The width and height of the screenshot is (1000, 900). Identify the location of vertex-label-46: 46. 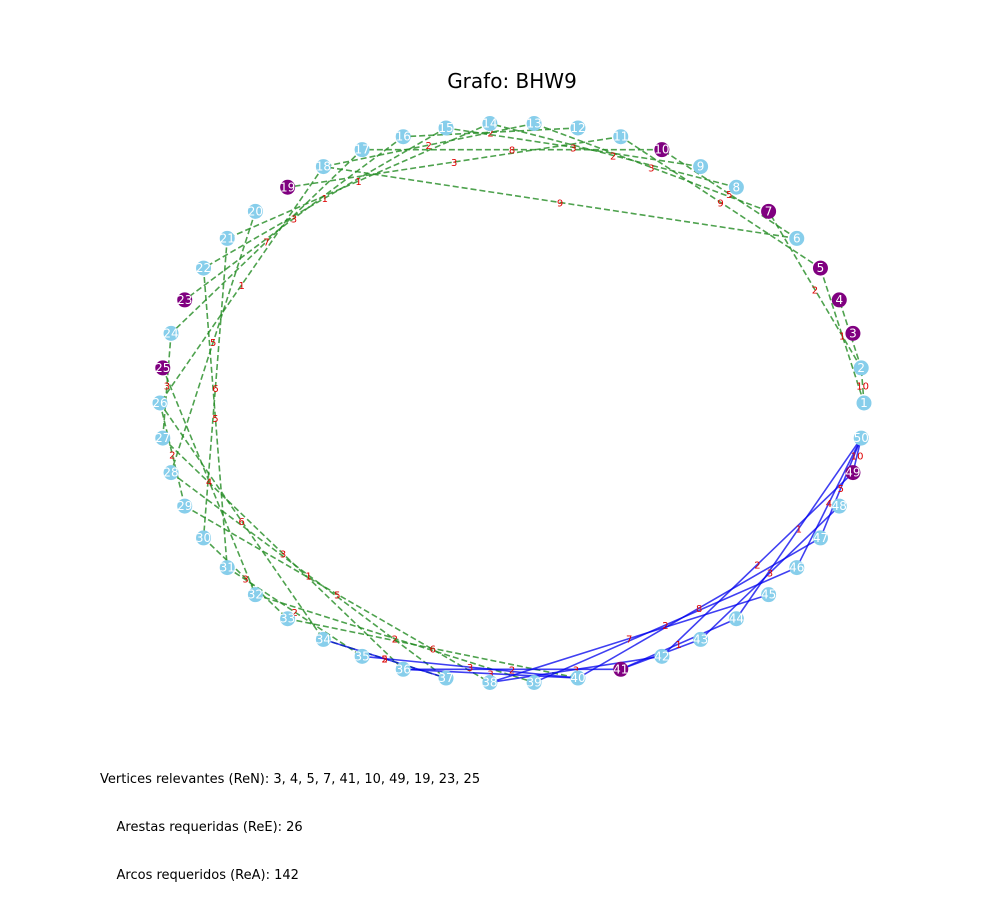
(796, 568).